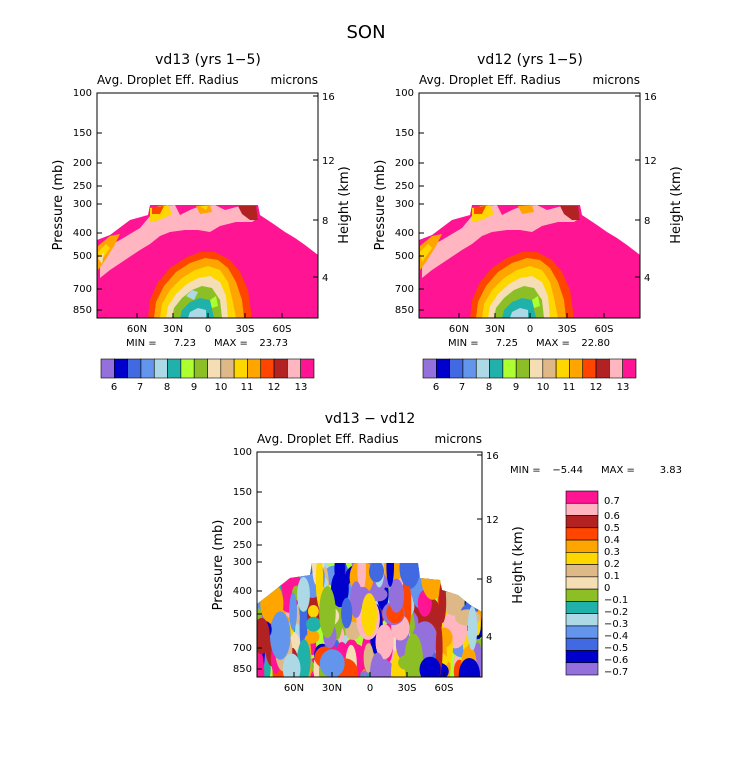 The image size is (733, 771). Describe the element at coordinates (623, 387) in the screenshot. I see `colorbar-label: 13` at that location.